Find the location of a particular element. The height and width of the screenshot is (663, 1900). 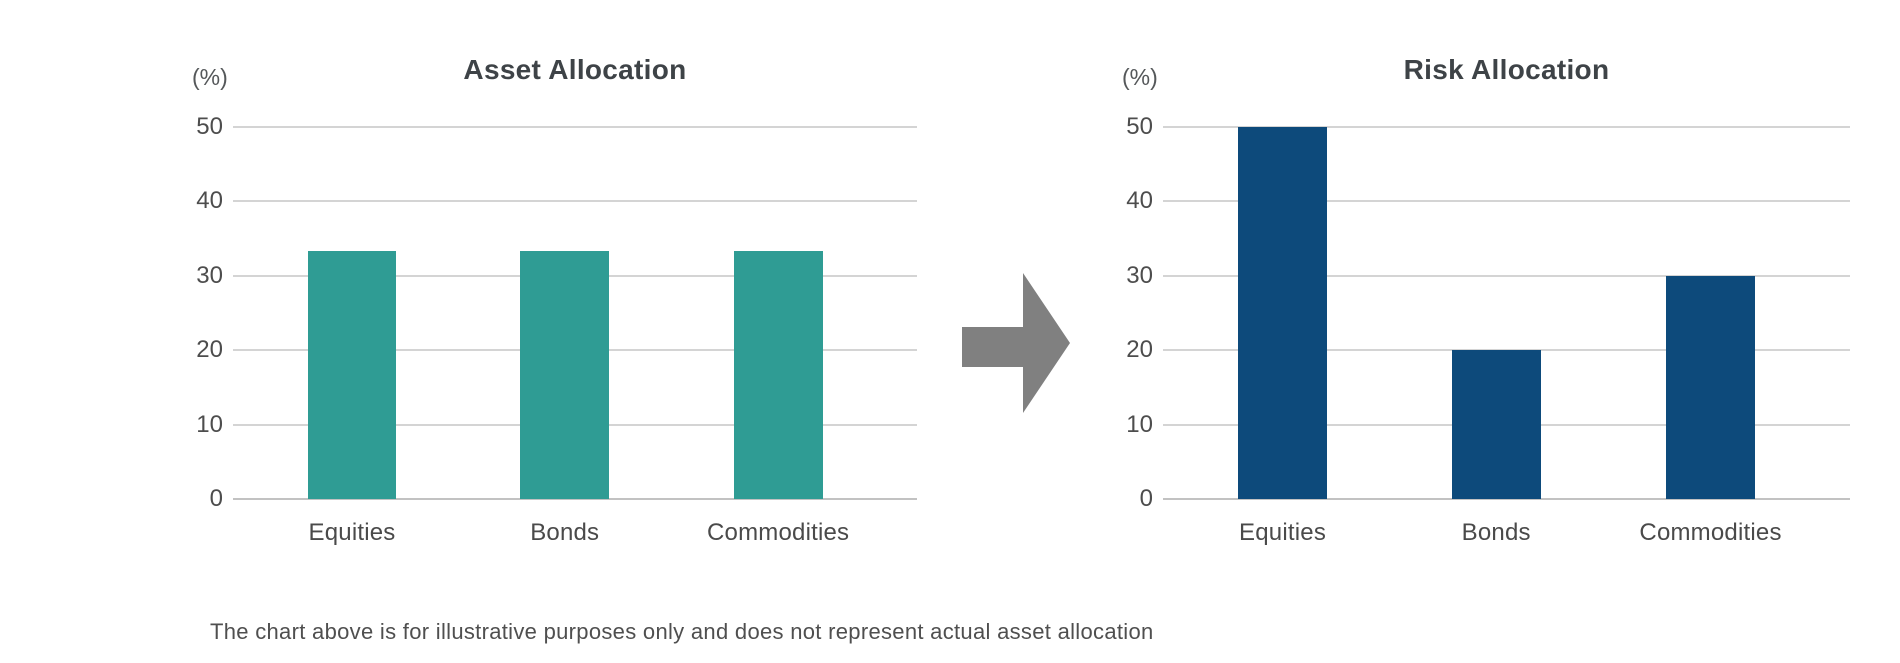

chart-title: Risk Allocation is located at coordinates (1506, 69).